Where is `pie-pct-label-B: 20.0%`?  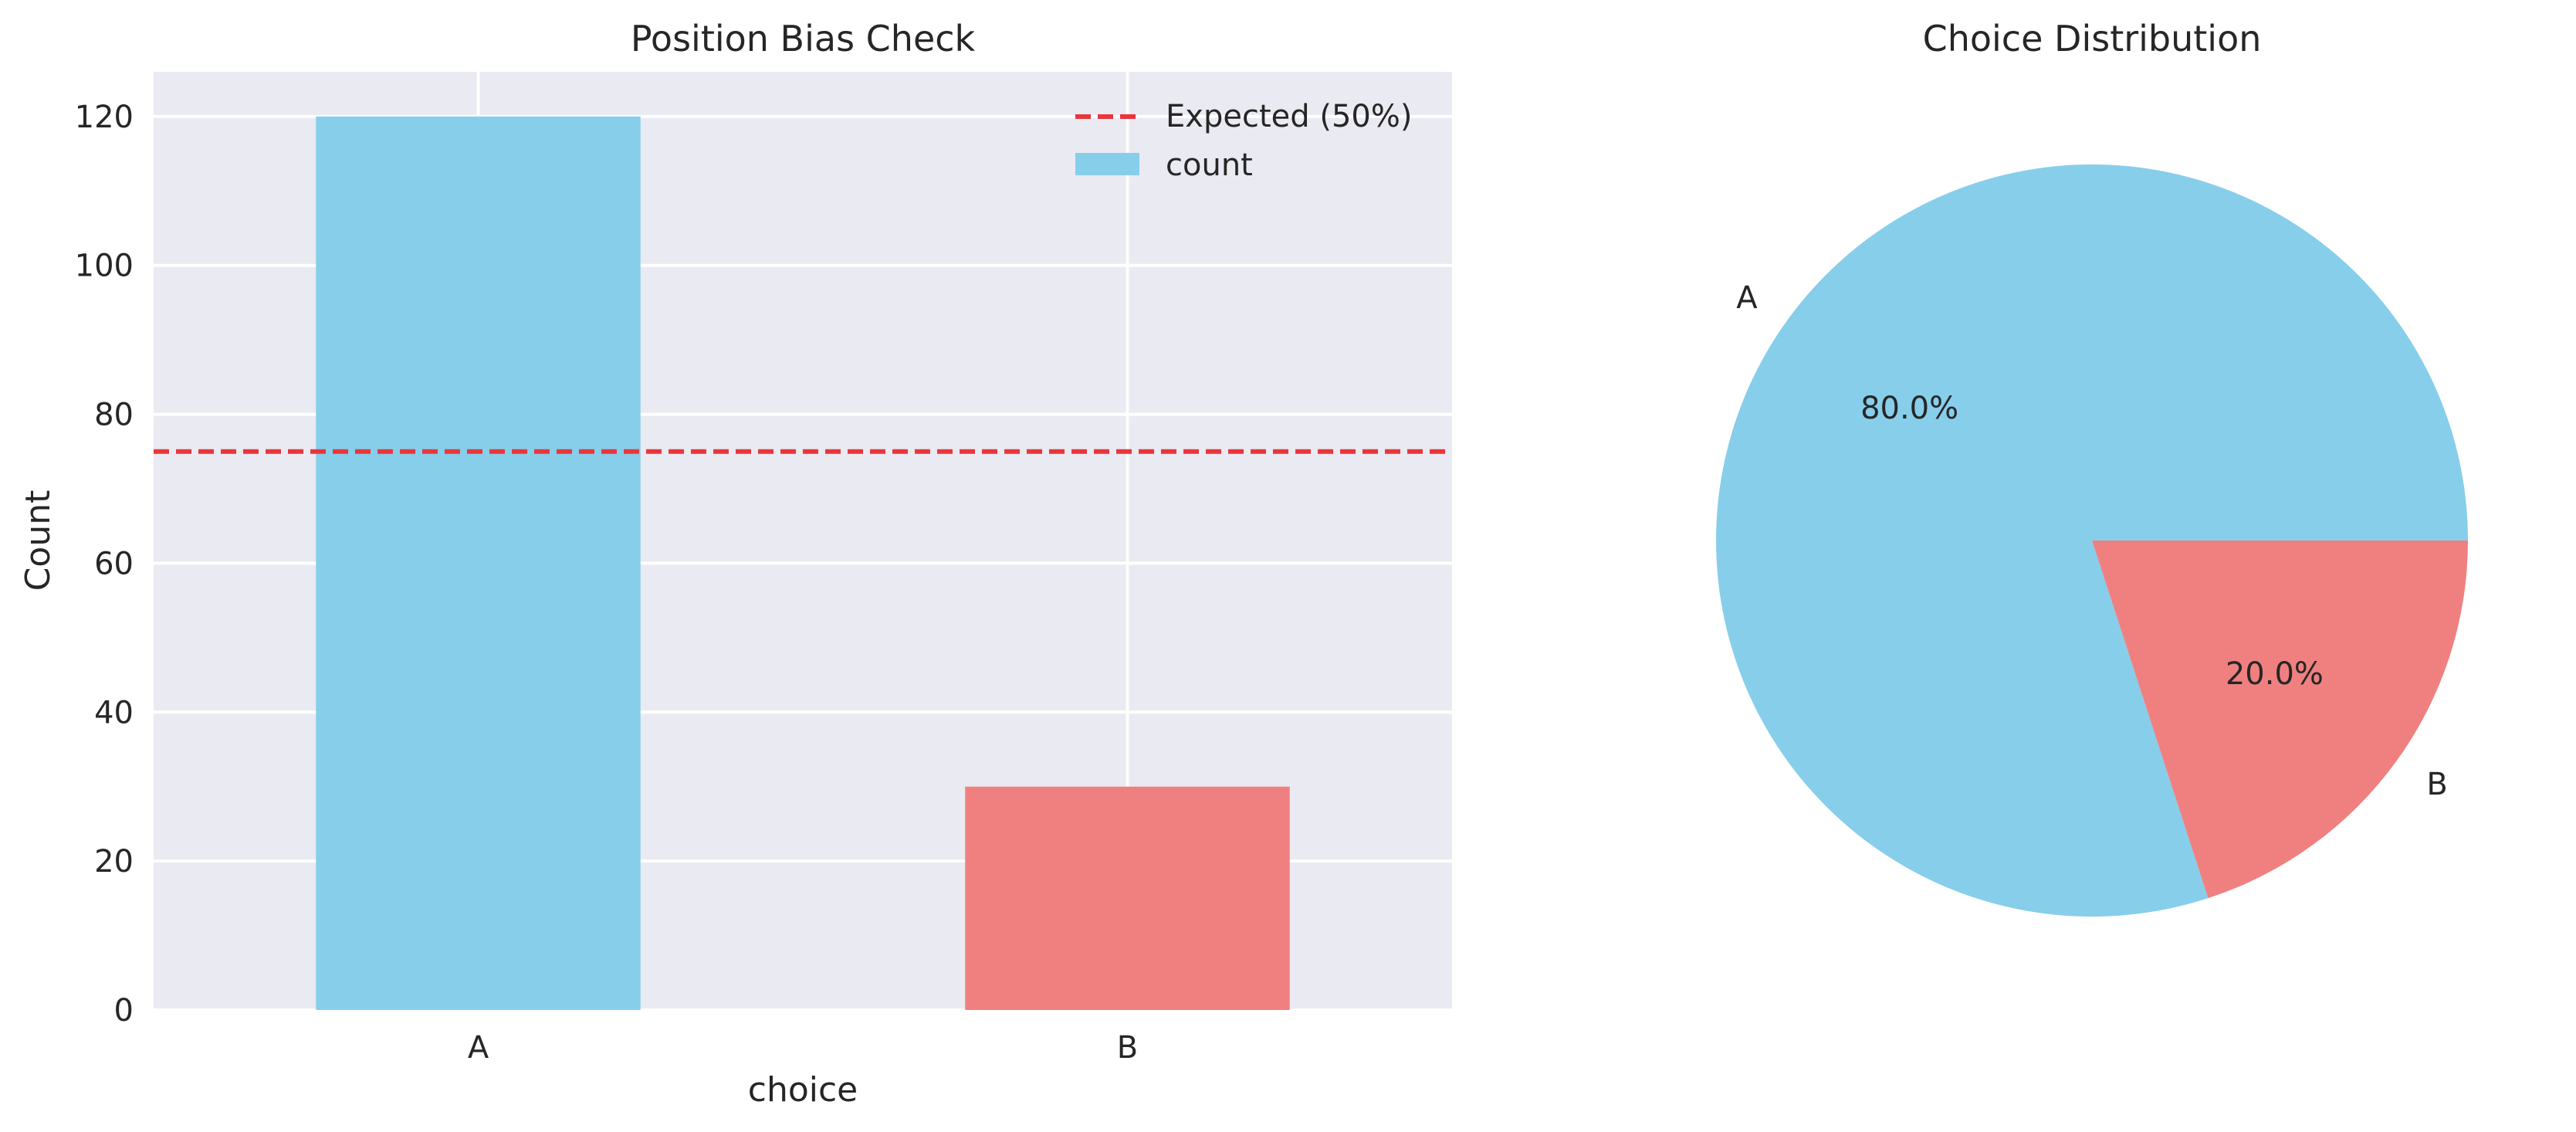 pie-pct-label-B: 20.0% is located at coordinates (2275, 674).